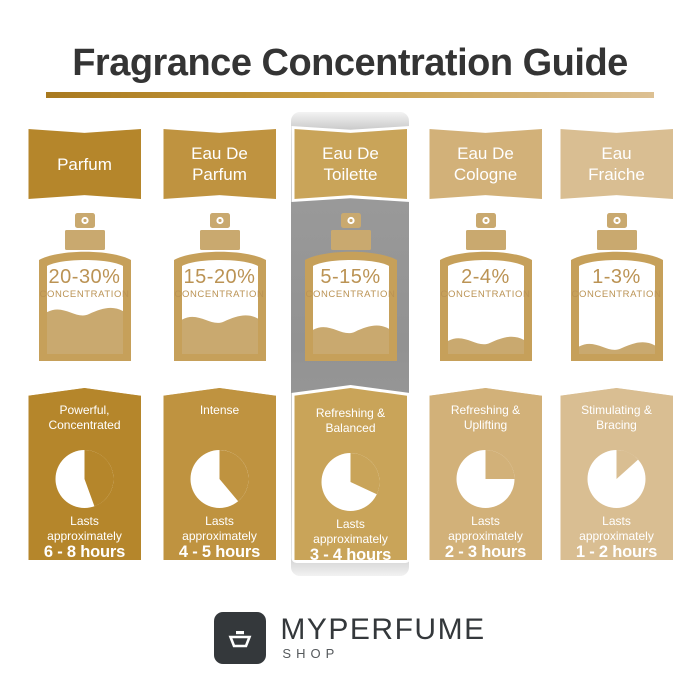 The image size is (700, 700). Describe the element at coordinates (350, 277) in the screenshot. I see `concentration-value-2: 5-15%` at that location.